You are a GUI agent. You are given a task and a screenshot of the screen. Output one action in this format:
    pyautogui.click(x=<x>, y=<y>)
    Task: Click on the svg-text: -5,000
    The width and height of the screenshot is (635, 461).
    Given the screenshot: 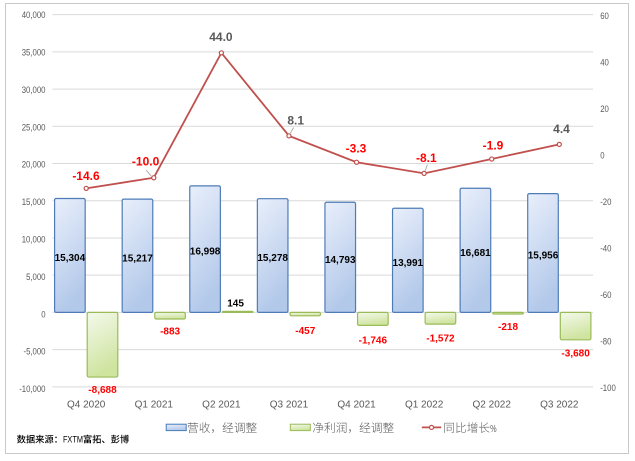 What is the action you would take?
    pyautogui.click(x=35, y=352)
    